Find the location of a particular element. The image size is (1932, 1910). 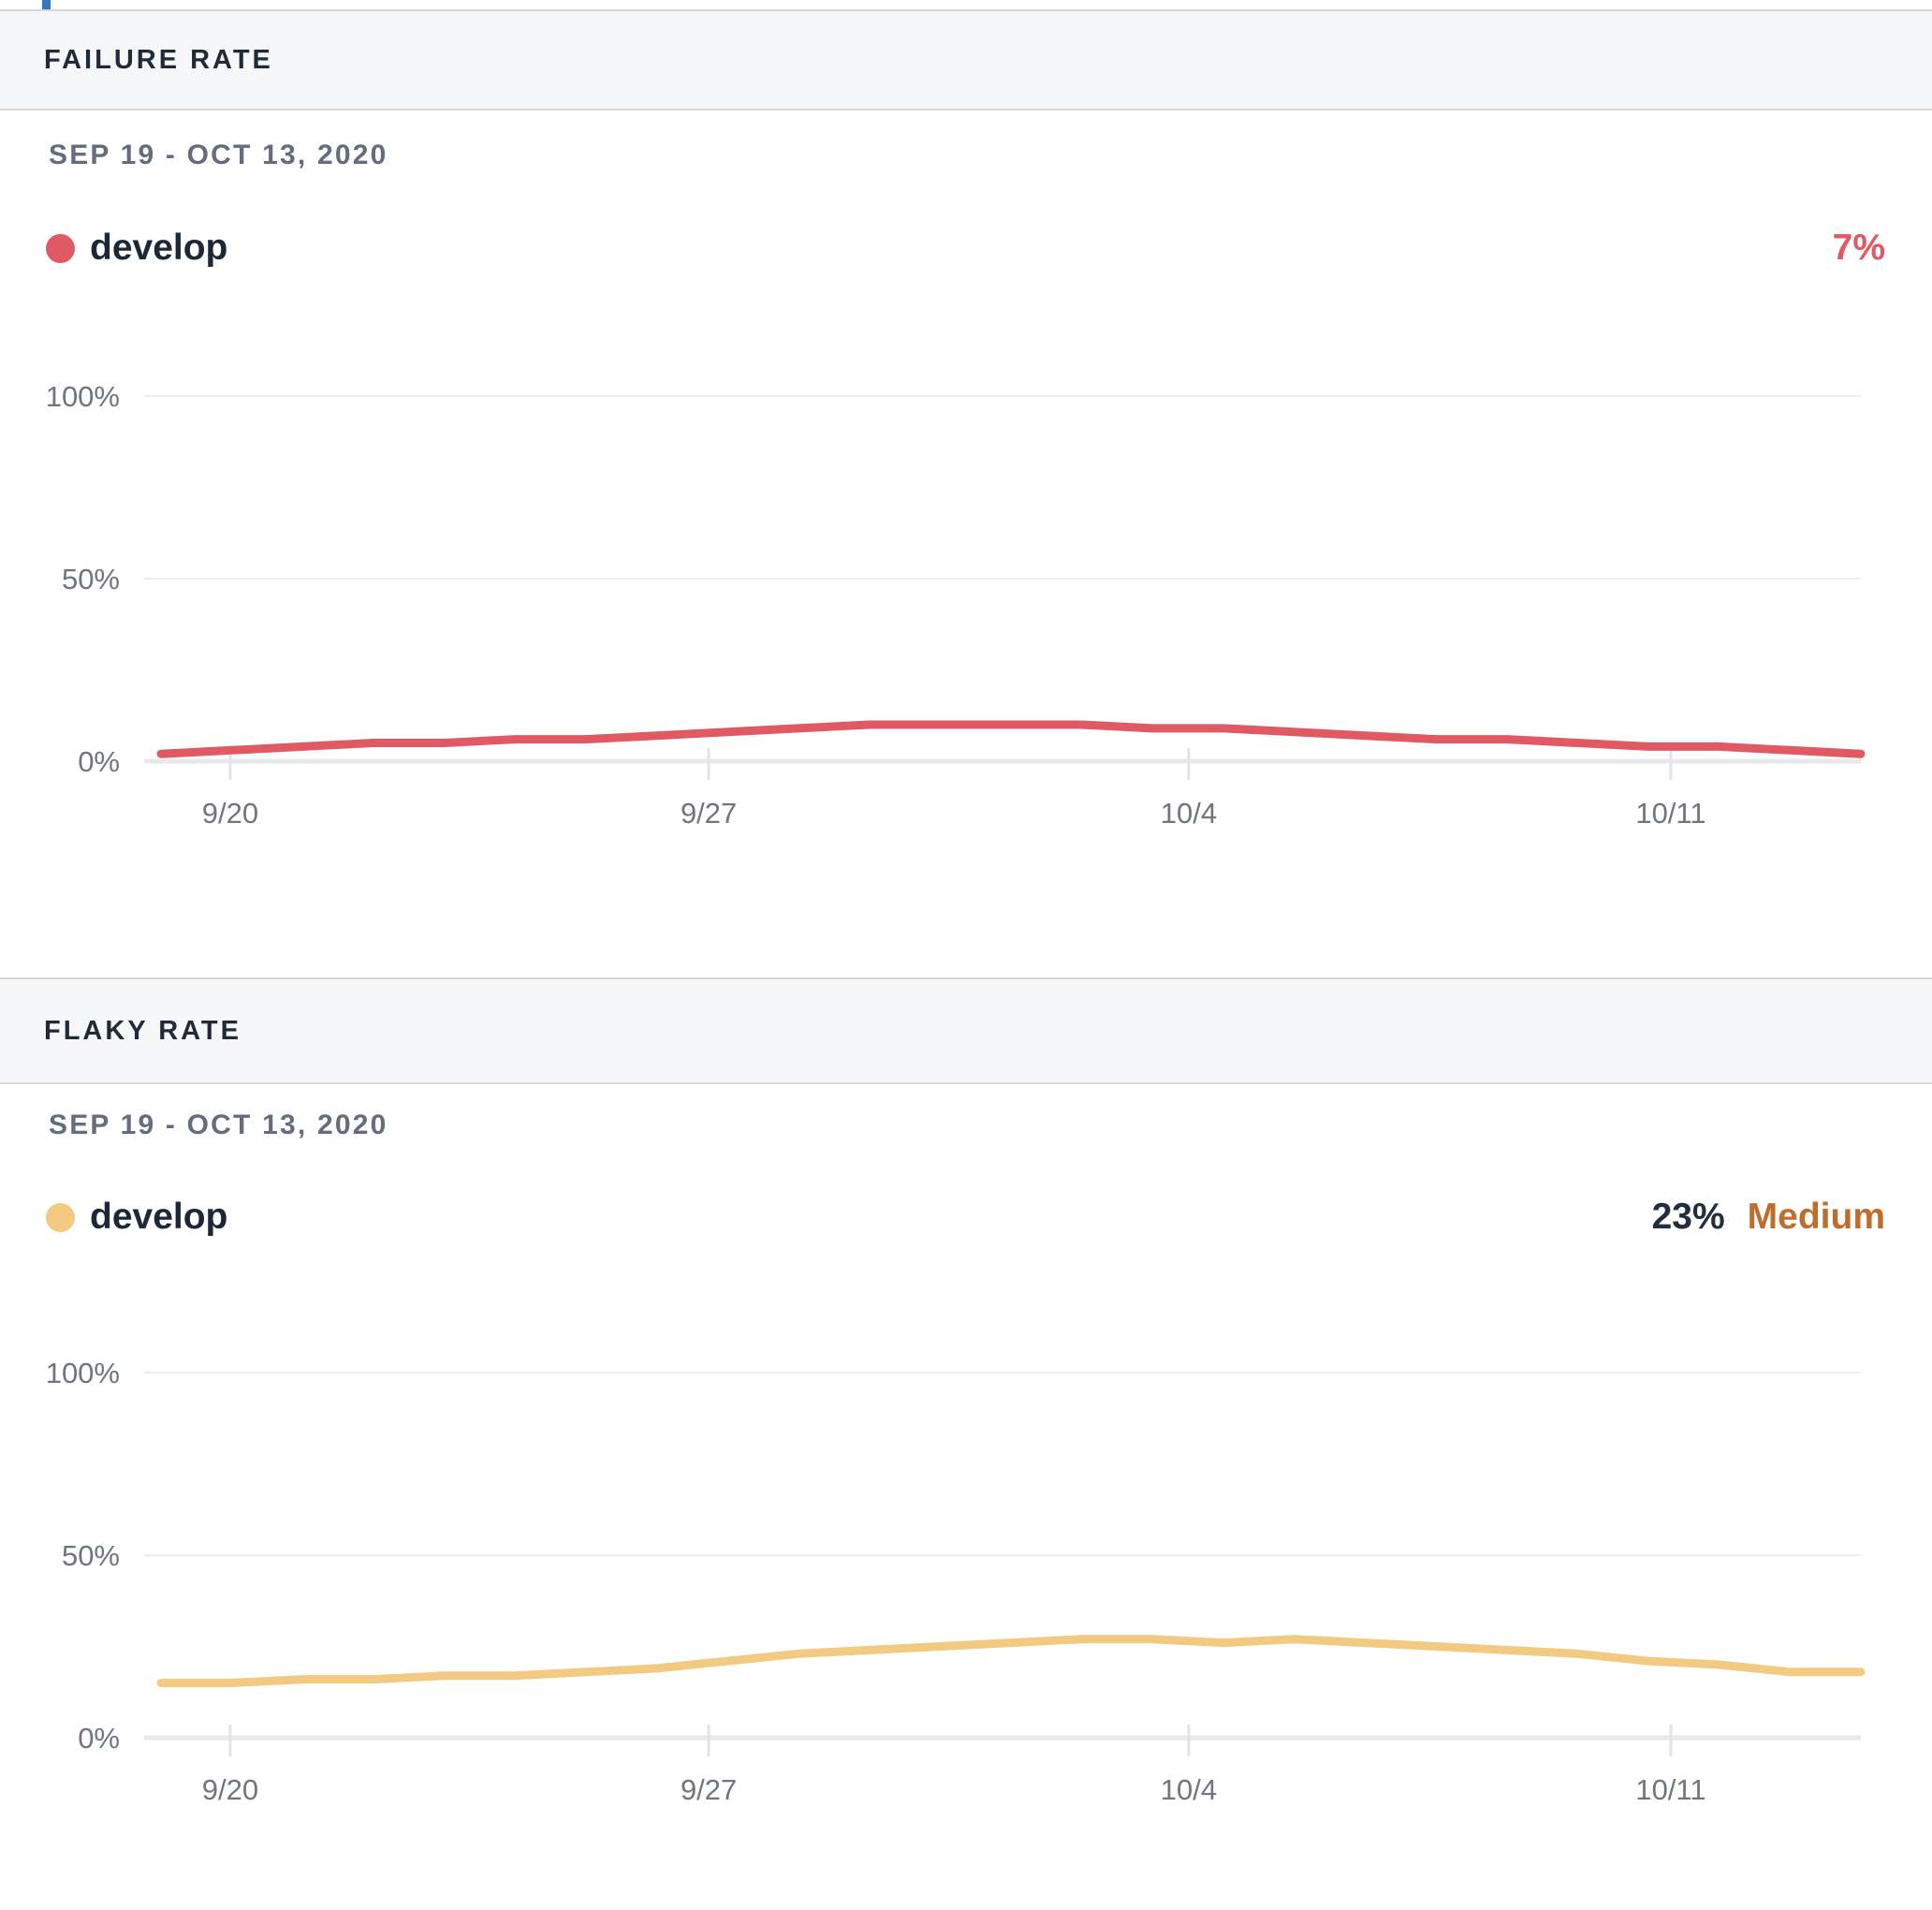

failure-summary-values: 7% is located at coordinates (1859, 248).